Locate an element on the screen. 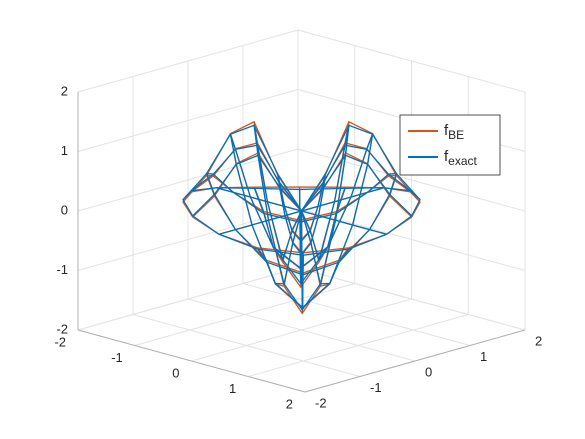 This screenshot has width=585, height=439. y-tick-label: 2 is located at coordinates (538, 340).